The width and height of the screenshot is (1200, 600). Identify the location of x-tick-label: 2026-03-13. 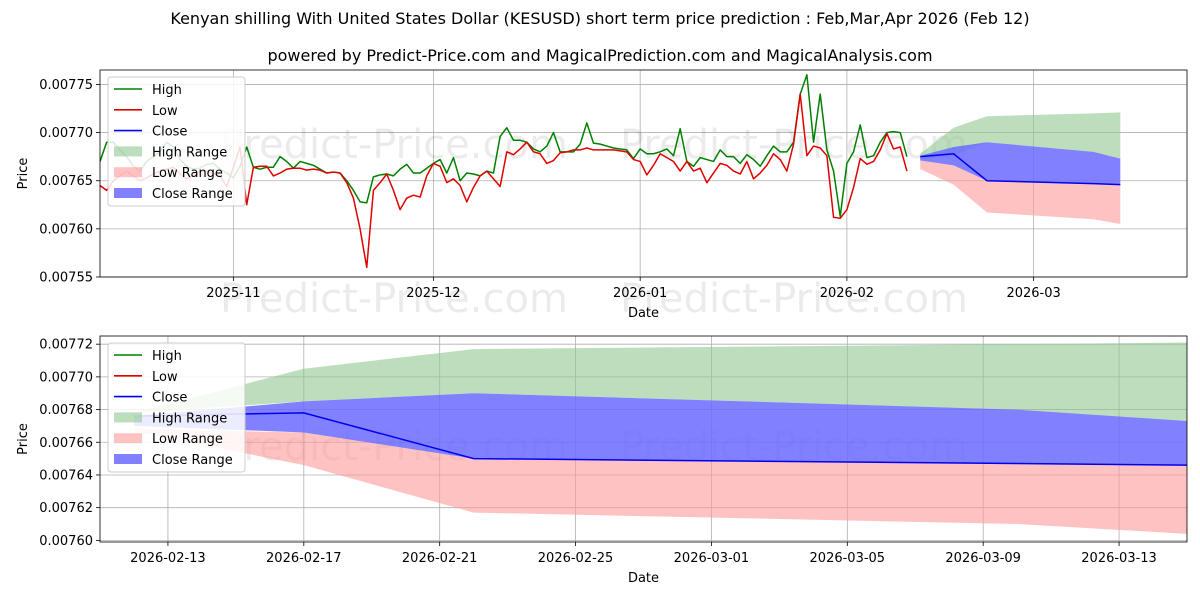
(1119, 558).